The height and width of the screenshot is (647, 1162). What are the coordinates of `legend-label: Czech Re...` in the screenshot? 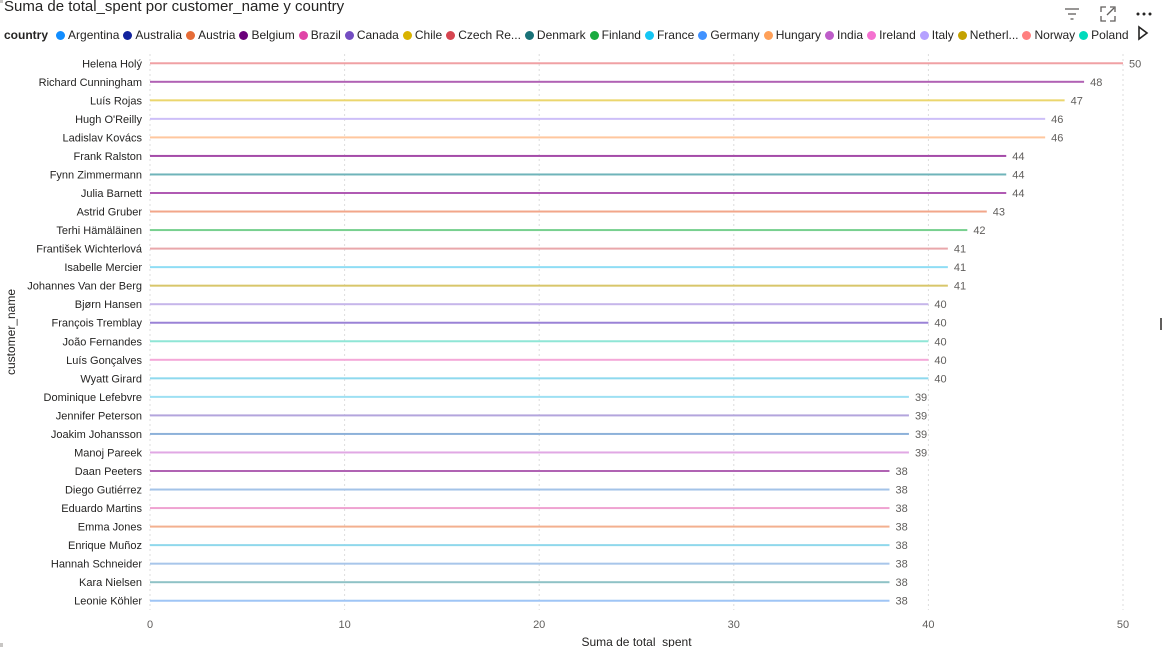 It's located at (489, 35).